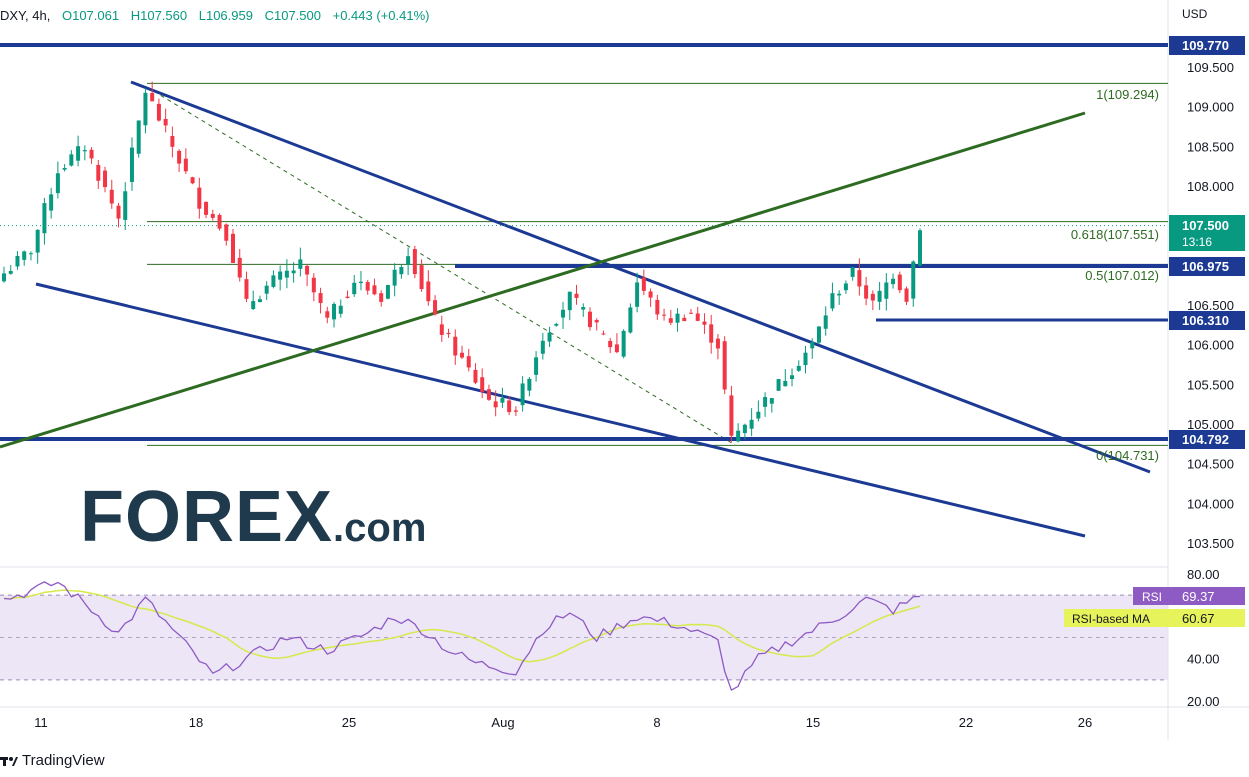  What do you see at coordinates (1207, 439) in the screenshot?
I see `level-104792-tag` at bounding box center [1207, 439].